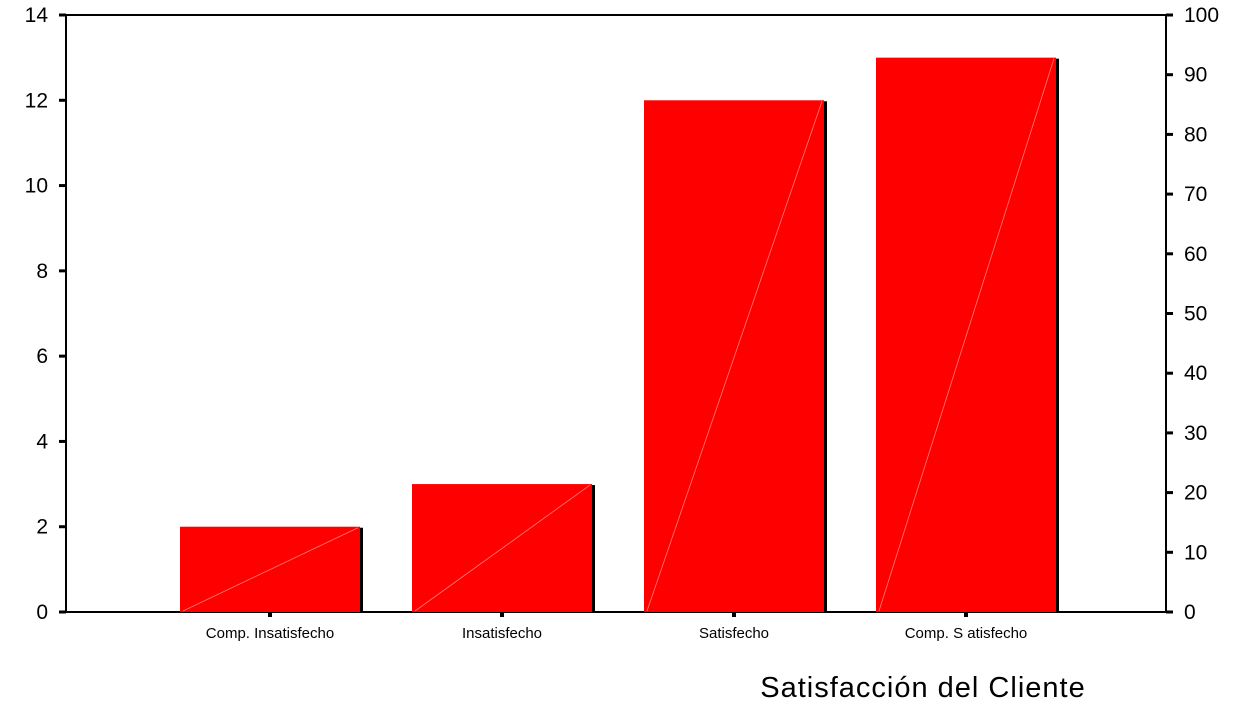 This screenshot has width=1235, height=708. Describe the element at coordinates (42, 527) in the screenshot. I see `left-tick-label: 2` at that location.